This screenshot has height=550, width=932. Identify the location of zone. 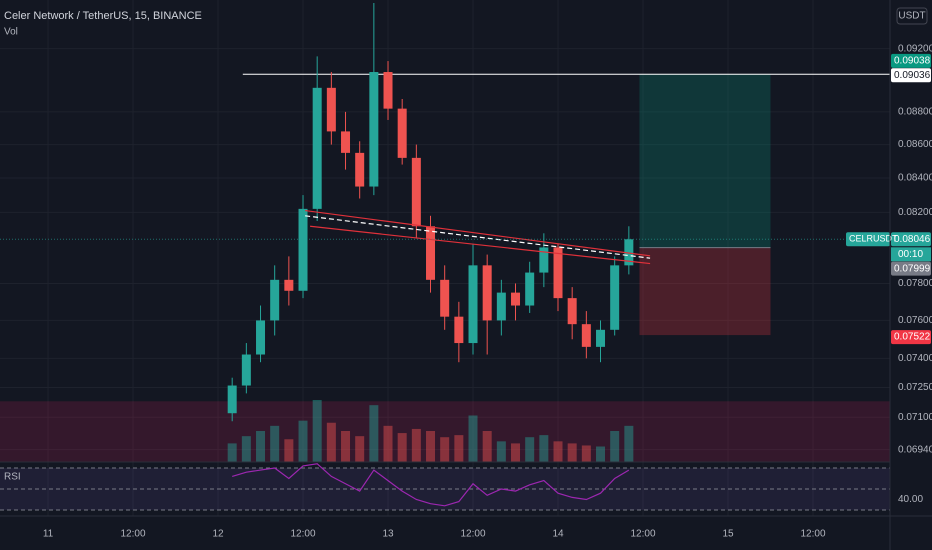
(445, 431).